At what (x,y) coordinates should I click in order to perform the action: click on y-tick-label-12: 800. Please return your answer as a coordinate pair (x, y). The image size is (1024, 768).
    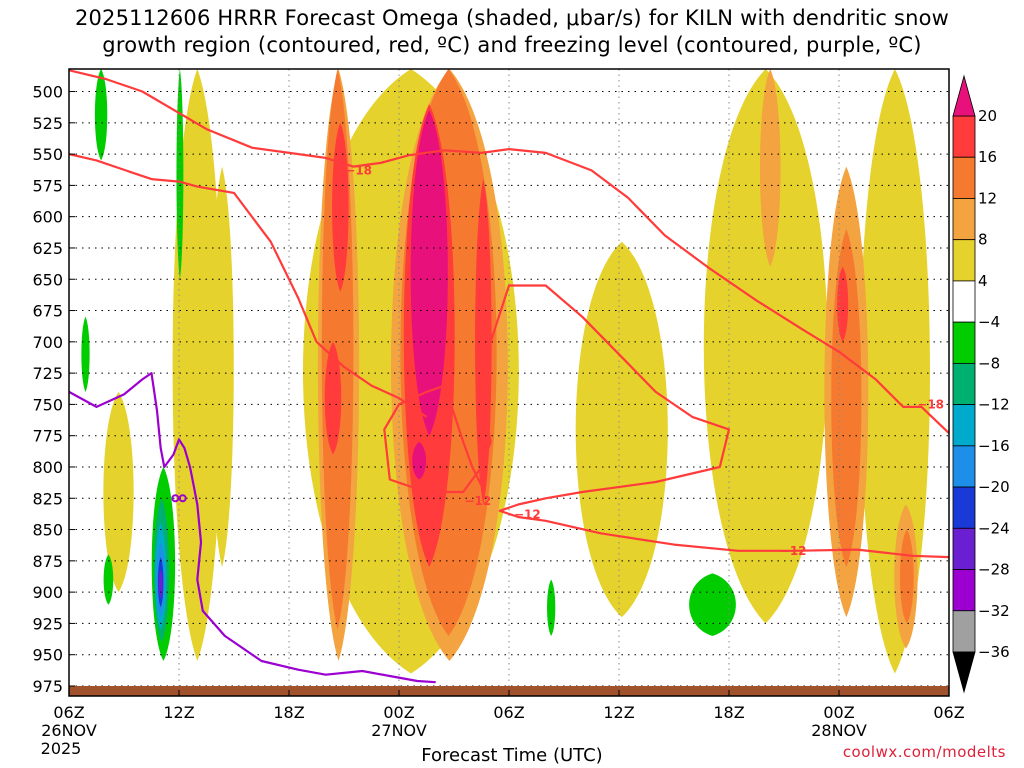
    Looking at the image, I should click on (47, 467).